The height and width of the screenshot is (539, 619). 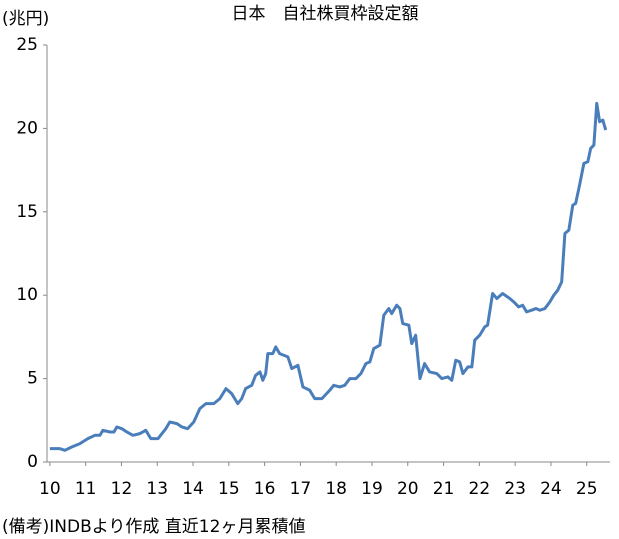 I want to click on x-tick-label: 25, so click(x=587, y=489).